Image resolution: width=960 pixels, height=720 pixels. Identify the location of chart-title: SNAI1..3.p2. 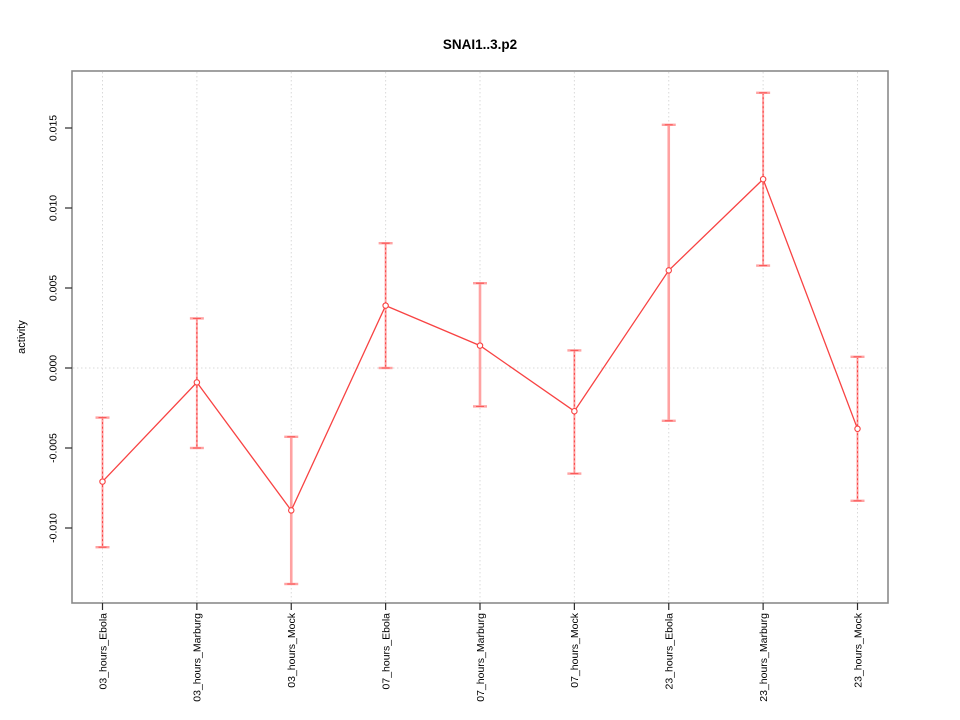
(480, 44).